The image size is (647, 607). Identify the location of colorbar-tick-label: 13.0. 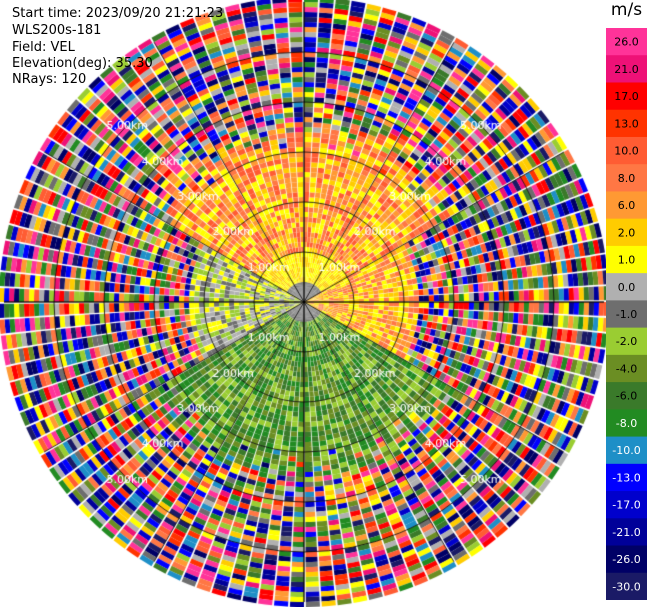
(626, 123).